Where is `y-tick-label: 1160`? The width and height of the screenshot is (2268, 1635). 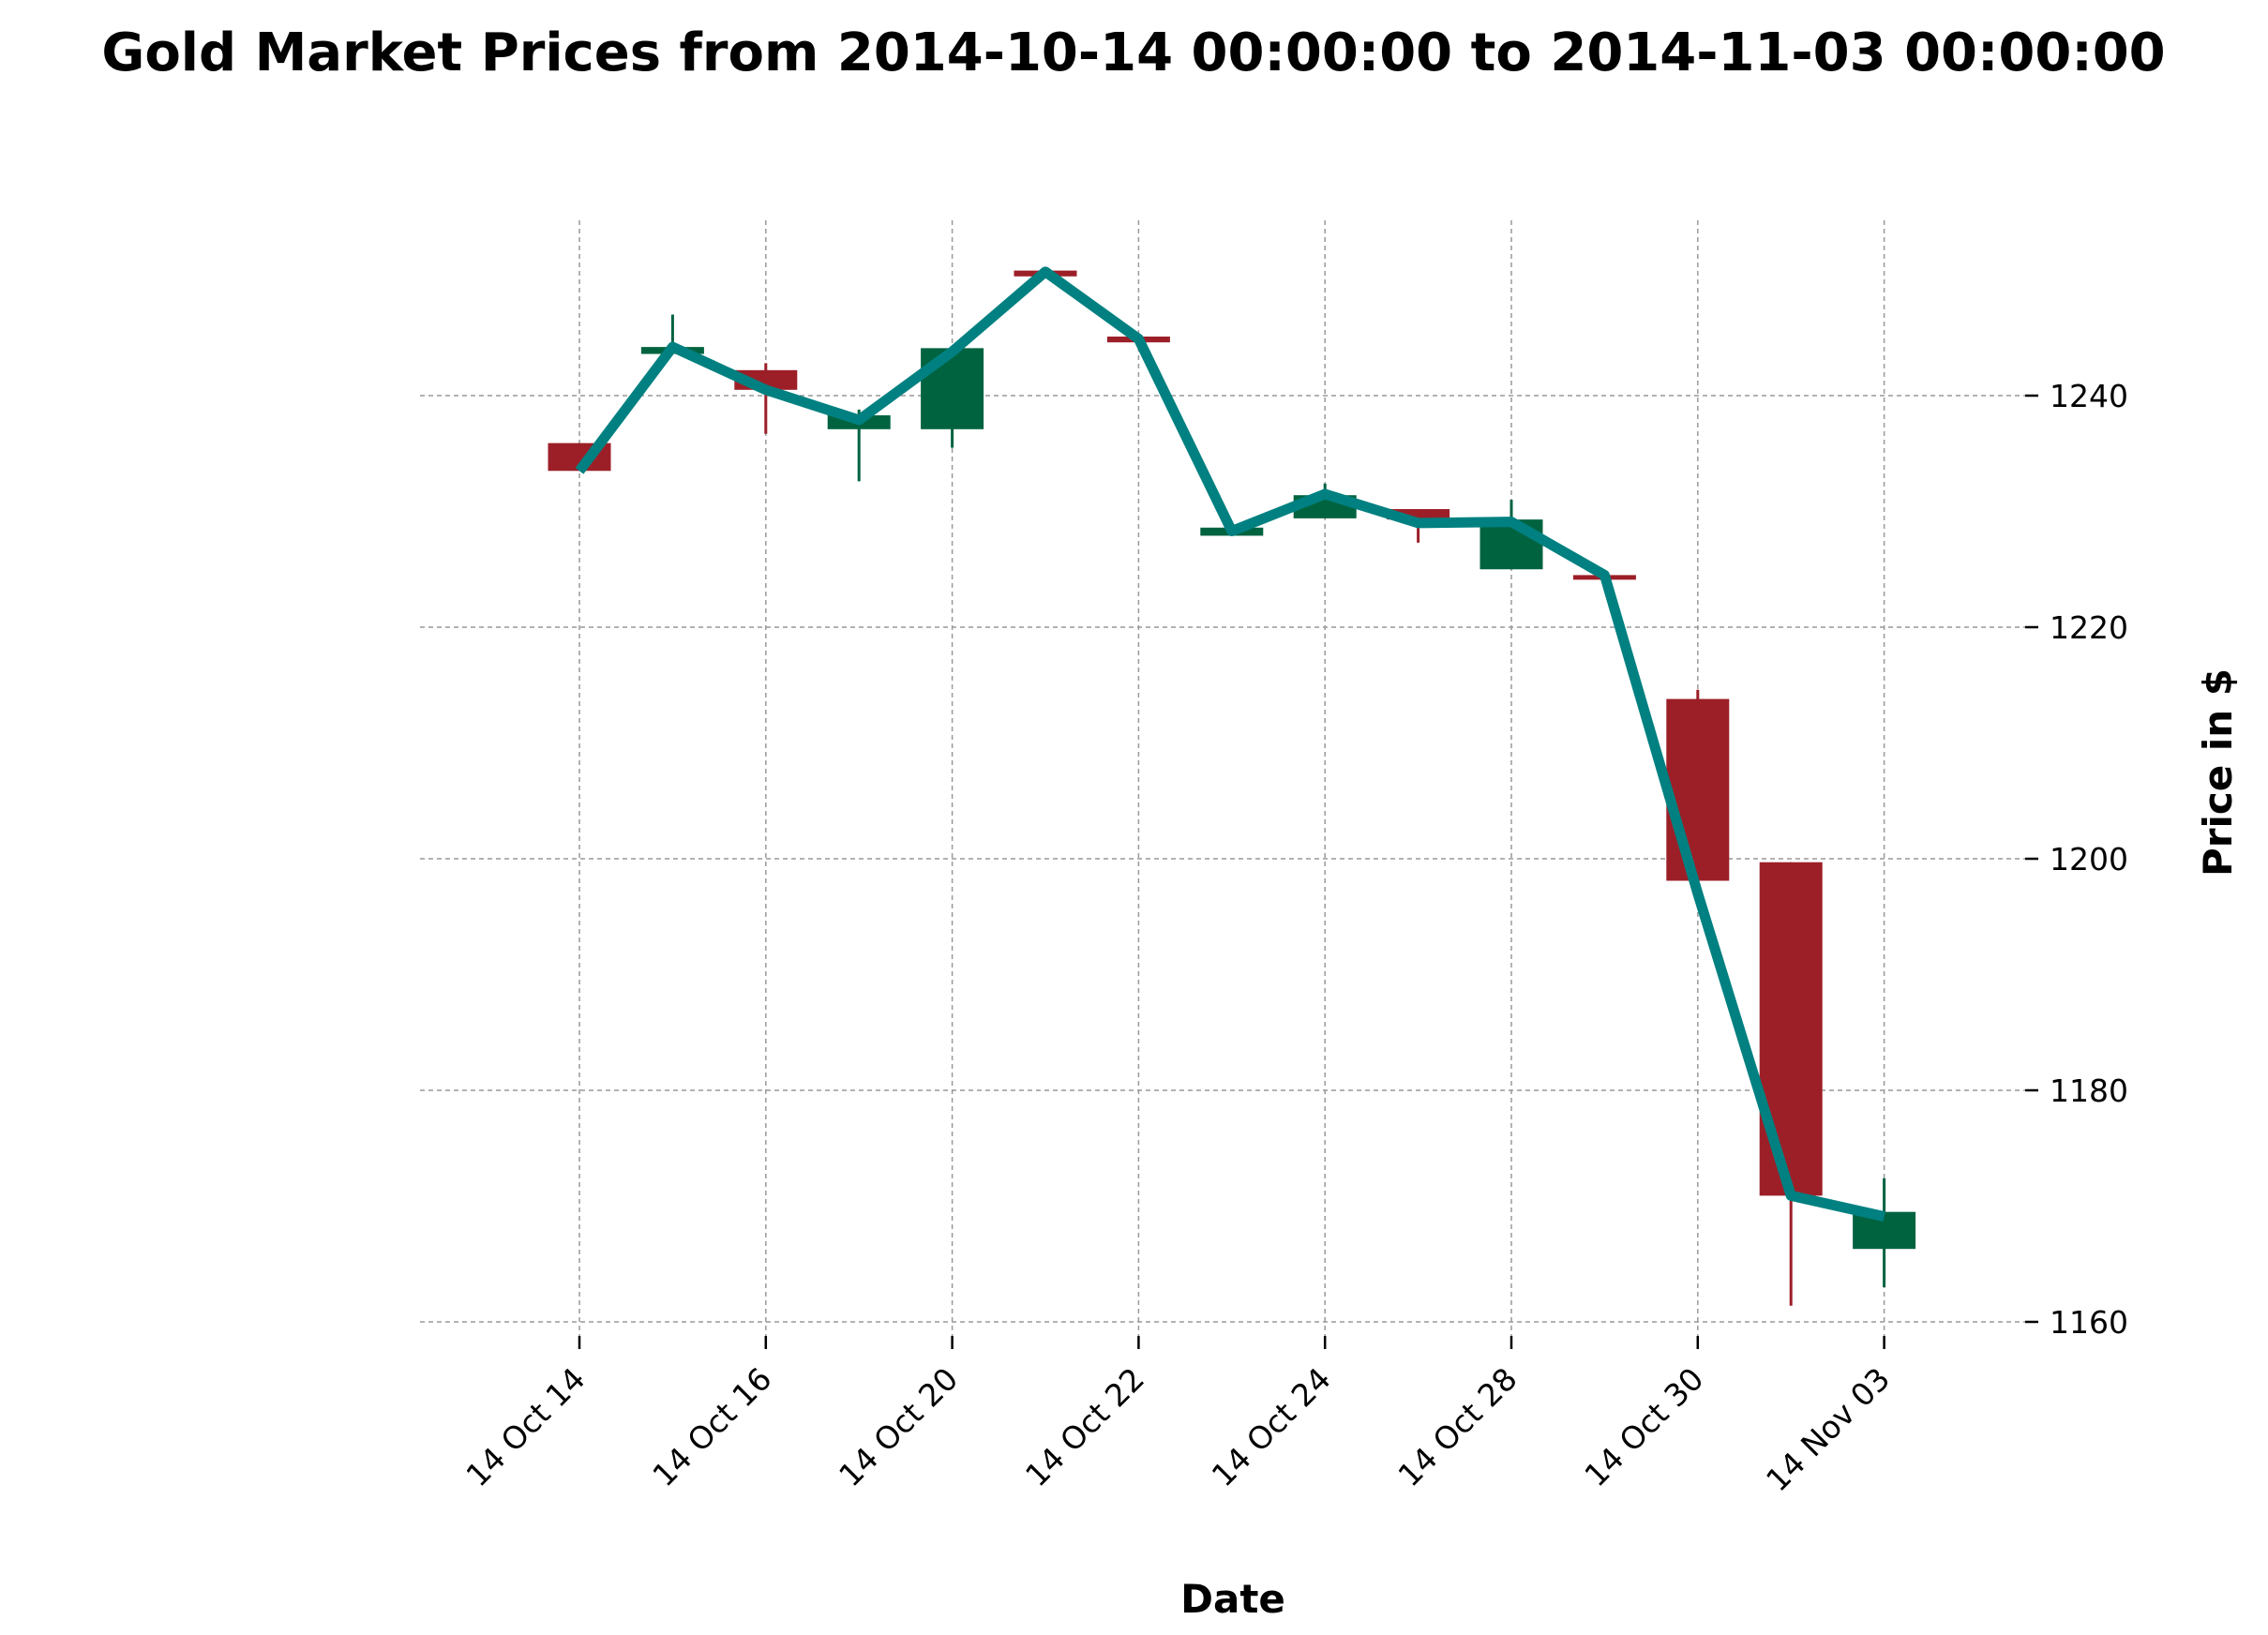 y-tick-label: 1160 is located at coordinates (2089, 1322).